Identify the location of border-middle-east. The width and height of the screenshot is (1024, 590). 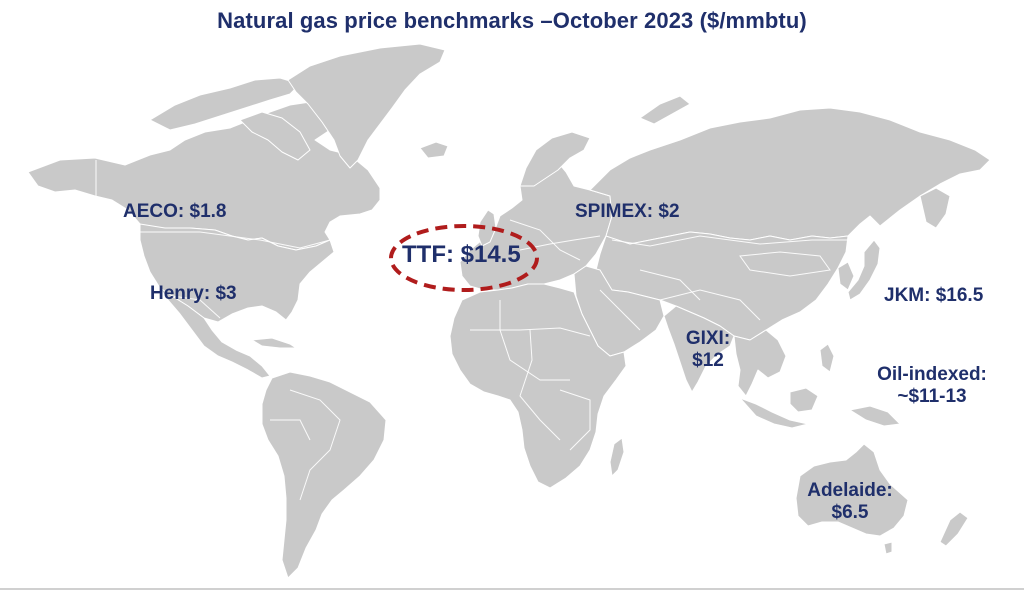
(620, 310).